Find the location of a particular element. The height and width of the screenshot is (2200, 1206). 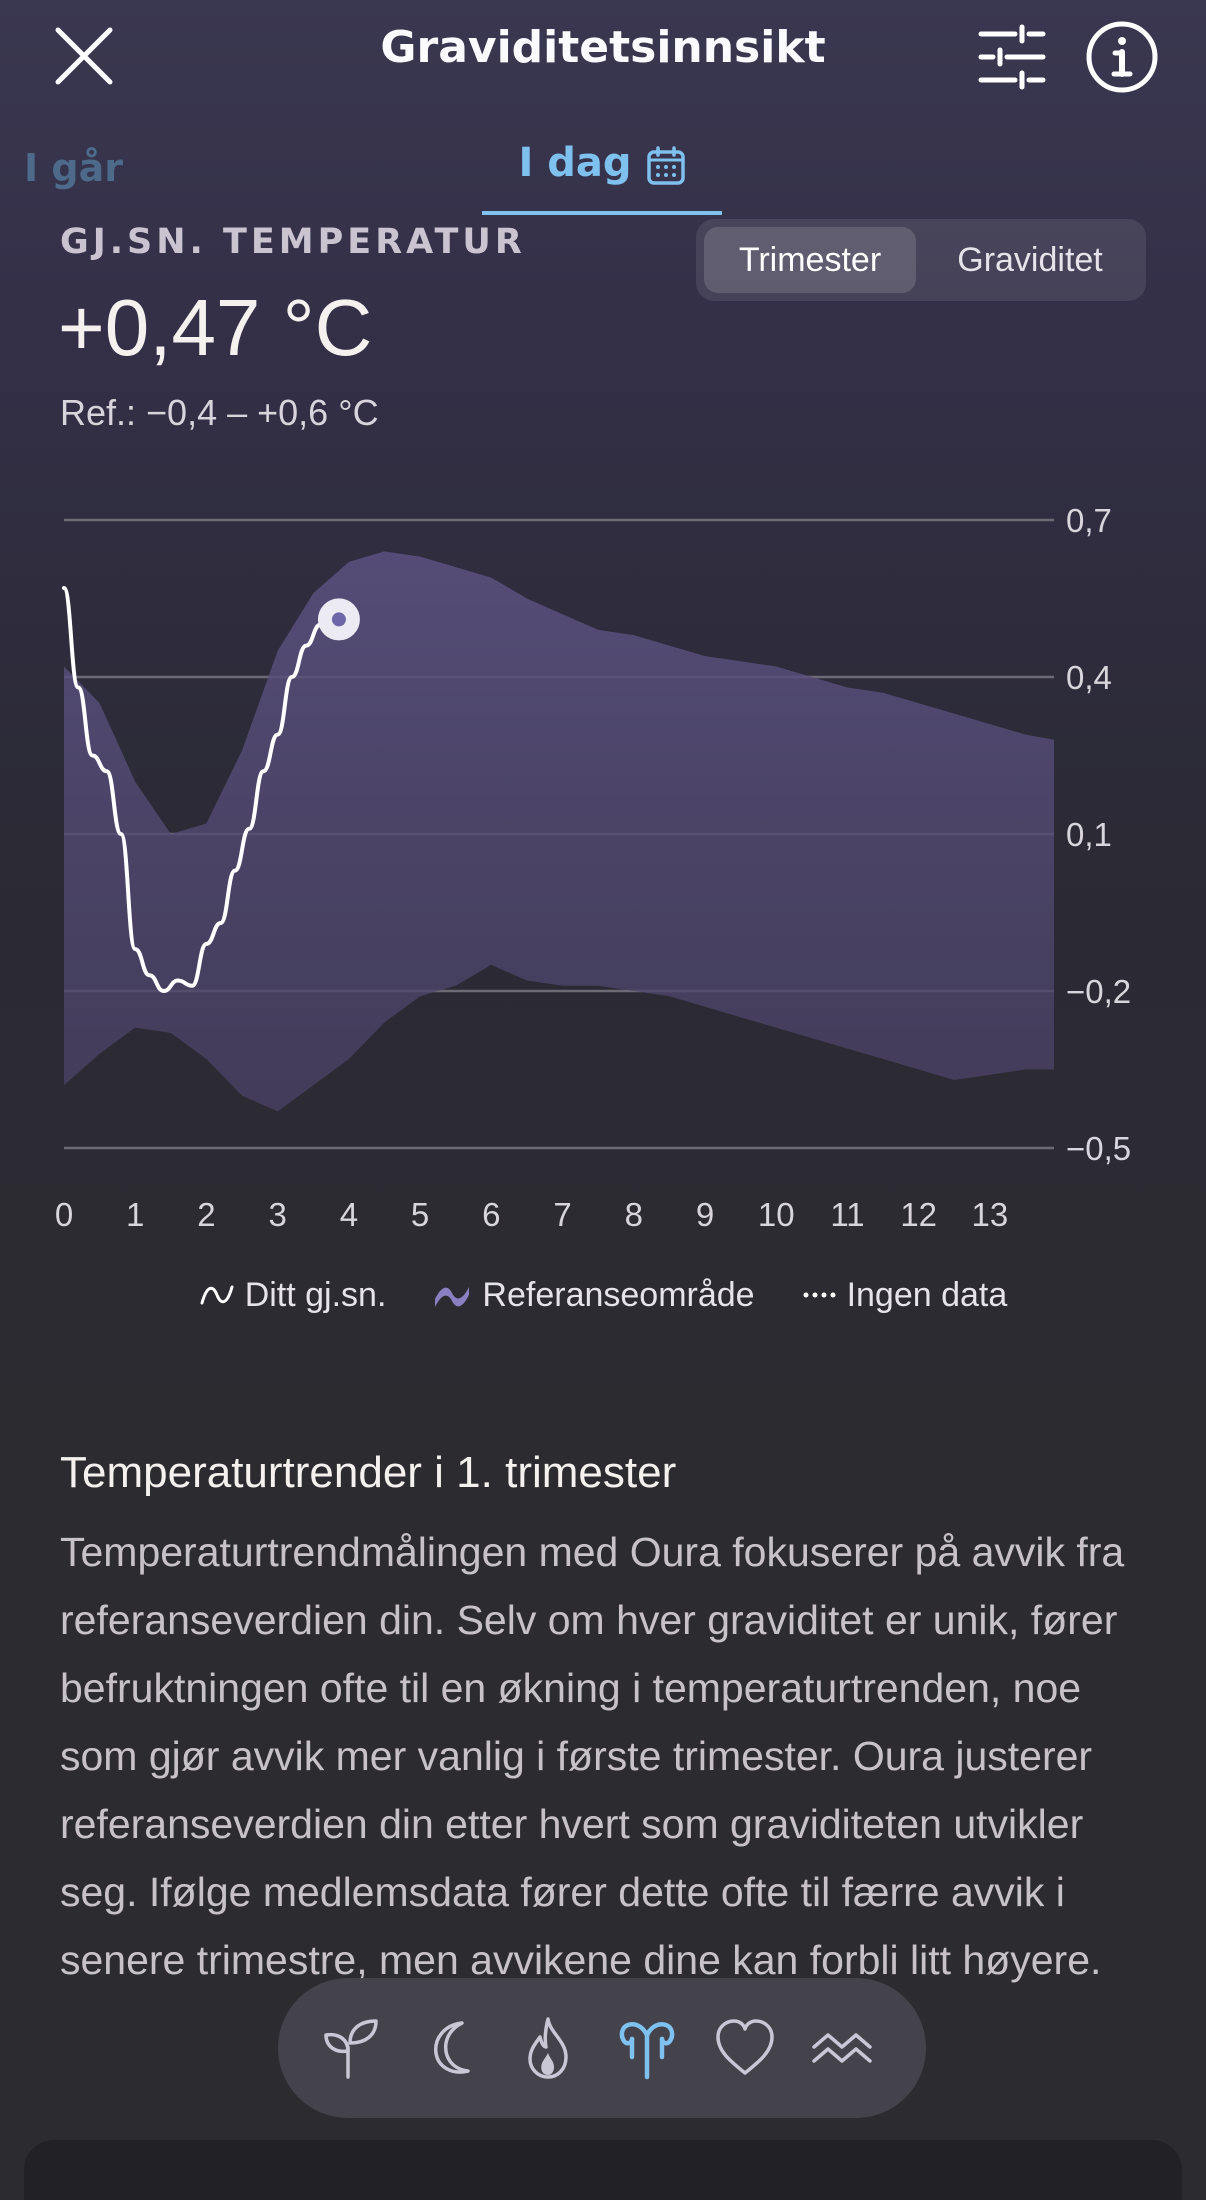

x-tick-label: 12 is located at coordinates (918, 1214).